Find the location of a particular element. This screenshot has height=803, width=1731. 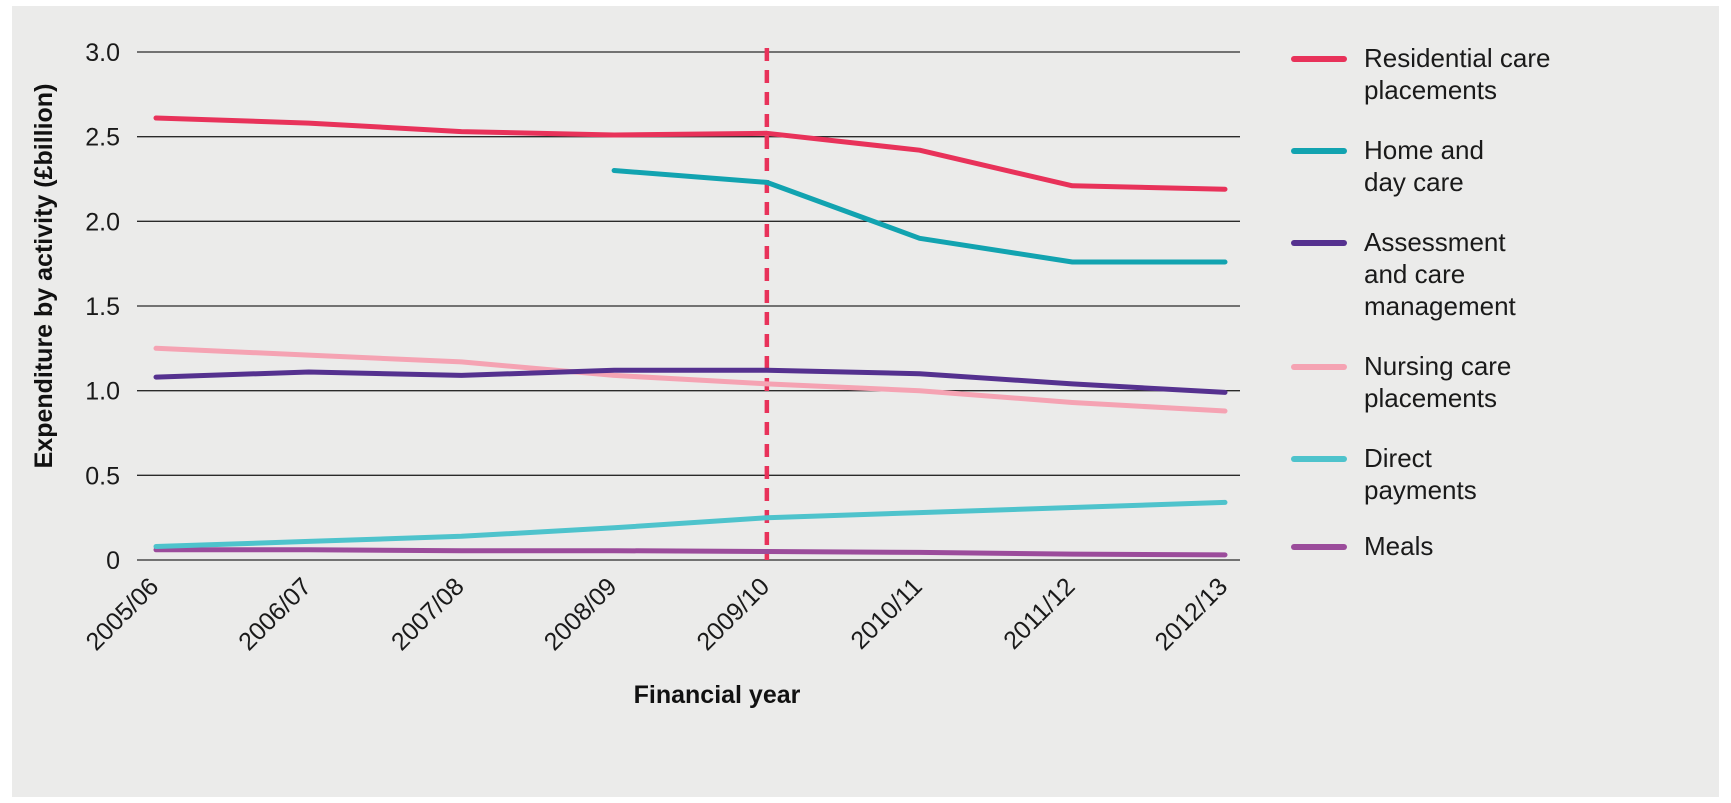

legend-label: day care is located at coordinates (1414, 182).